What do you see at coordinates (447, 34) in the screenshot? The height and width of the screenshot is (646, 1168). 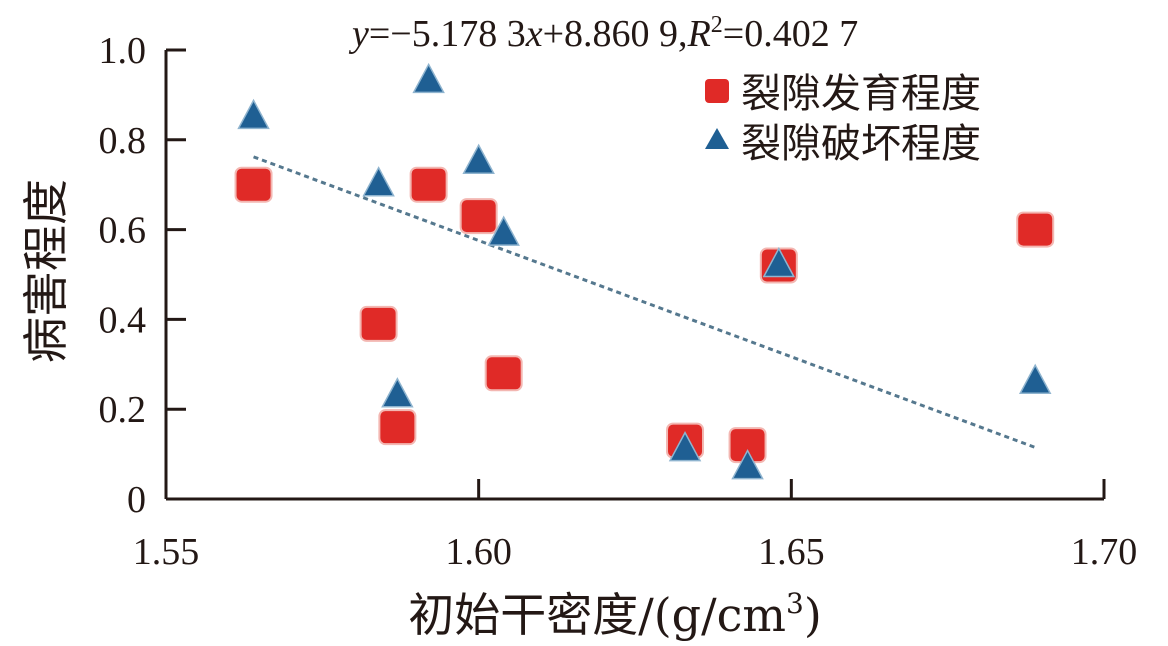 I see `eq-part1: =−5.178 3` at bounding box center [447, 34].